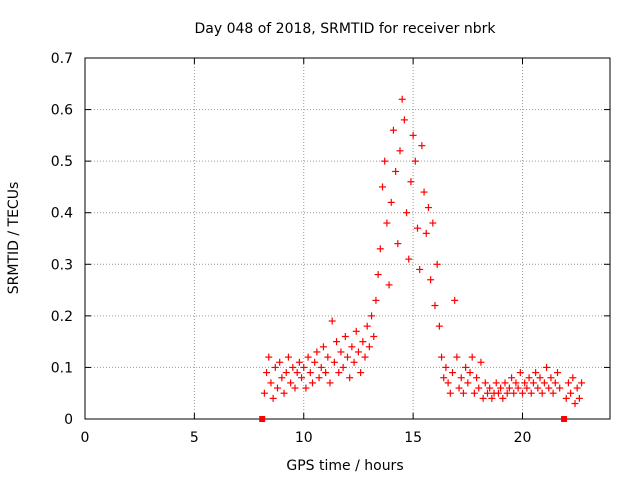 The height and width of the screenshot is (480, 640). Describe the element at coordinates (194, 438) in the screenshot. I see `x-tick-label: 5` at that location.